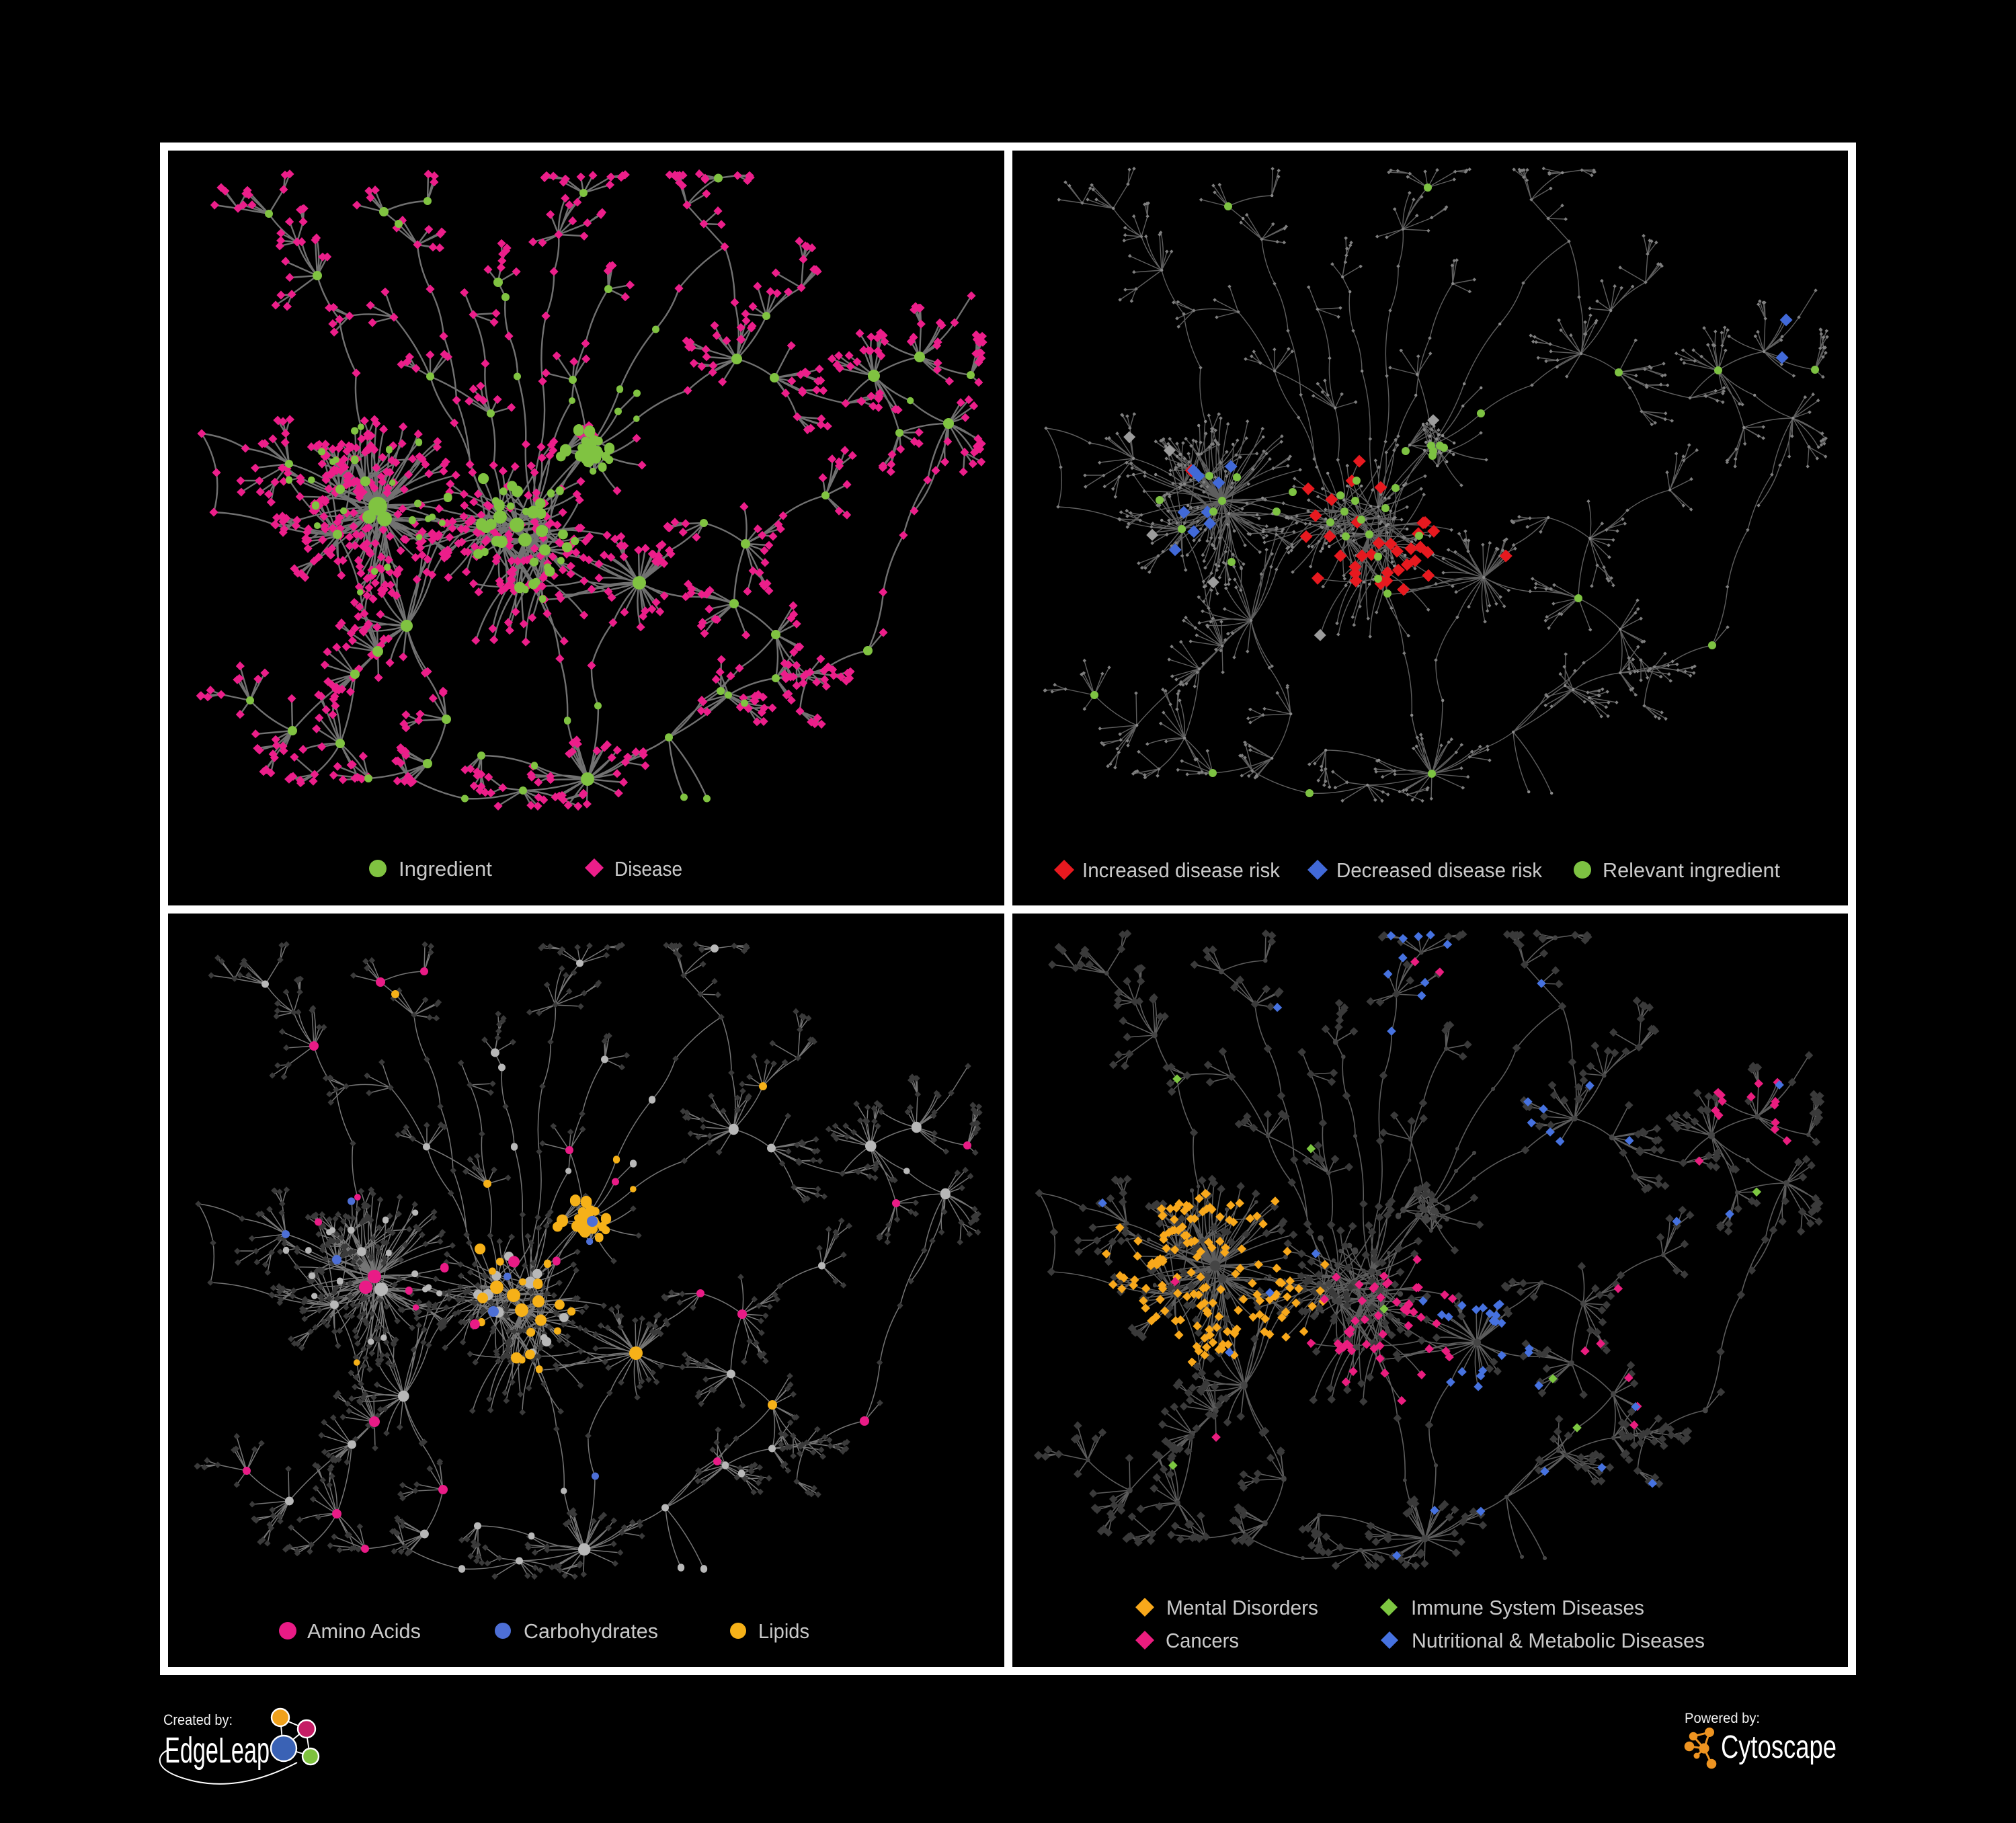 The height and width of the screenshot is (1823, 2016). I want to click on svg-text: Created by:, so click(198, 1719).